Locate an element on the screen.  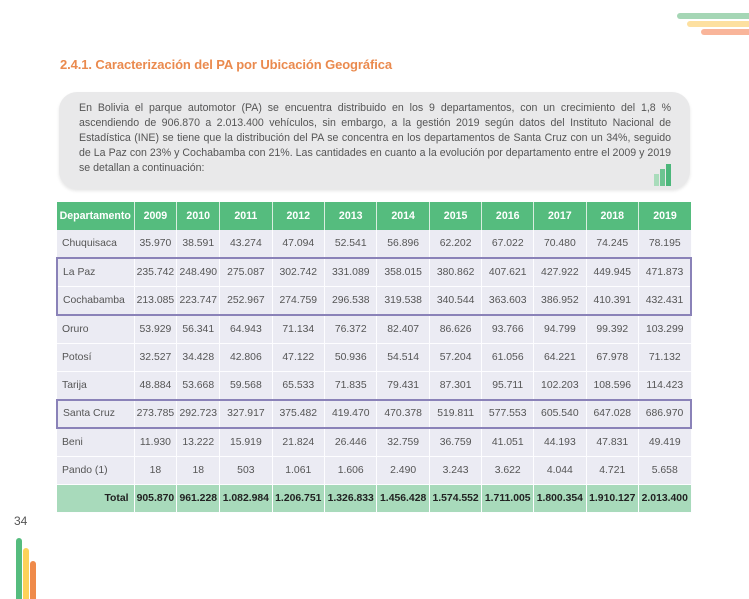
total-value-cell: 1.800.354 is located at coordinates (560, 499).